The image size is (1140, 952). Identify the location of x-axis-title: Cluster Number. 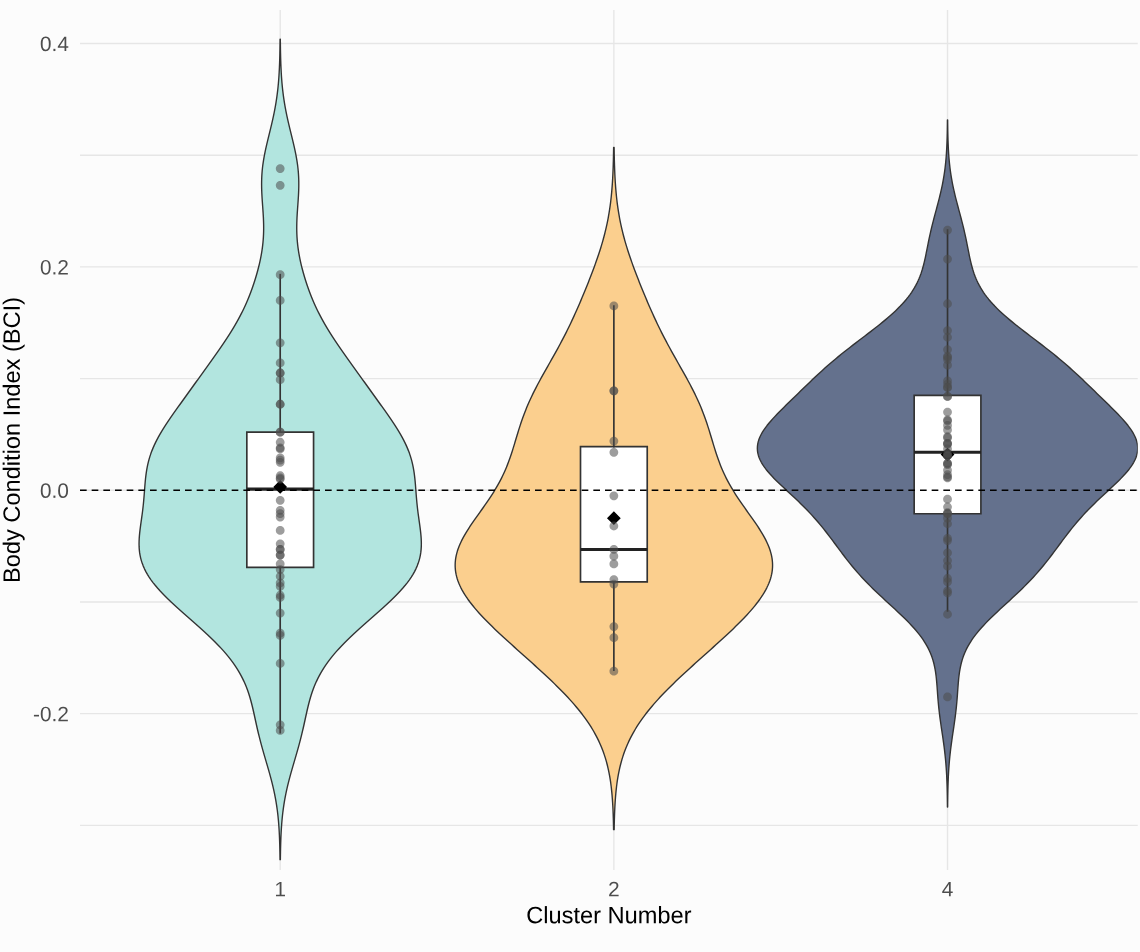
(609, 915).